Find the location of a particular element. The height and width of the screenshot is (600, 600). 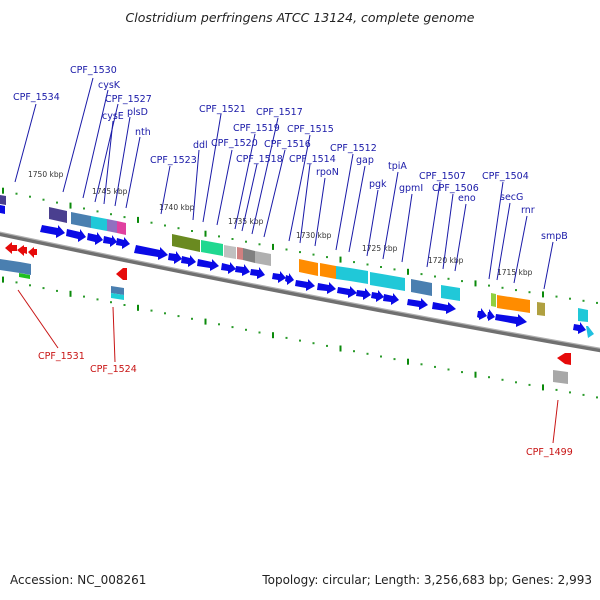

gene-label: CPF_1527 is located at coordinates (128, 99).